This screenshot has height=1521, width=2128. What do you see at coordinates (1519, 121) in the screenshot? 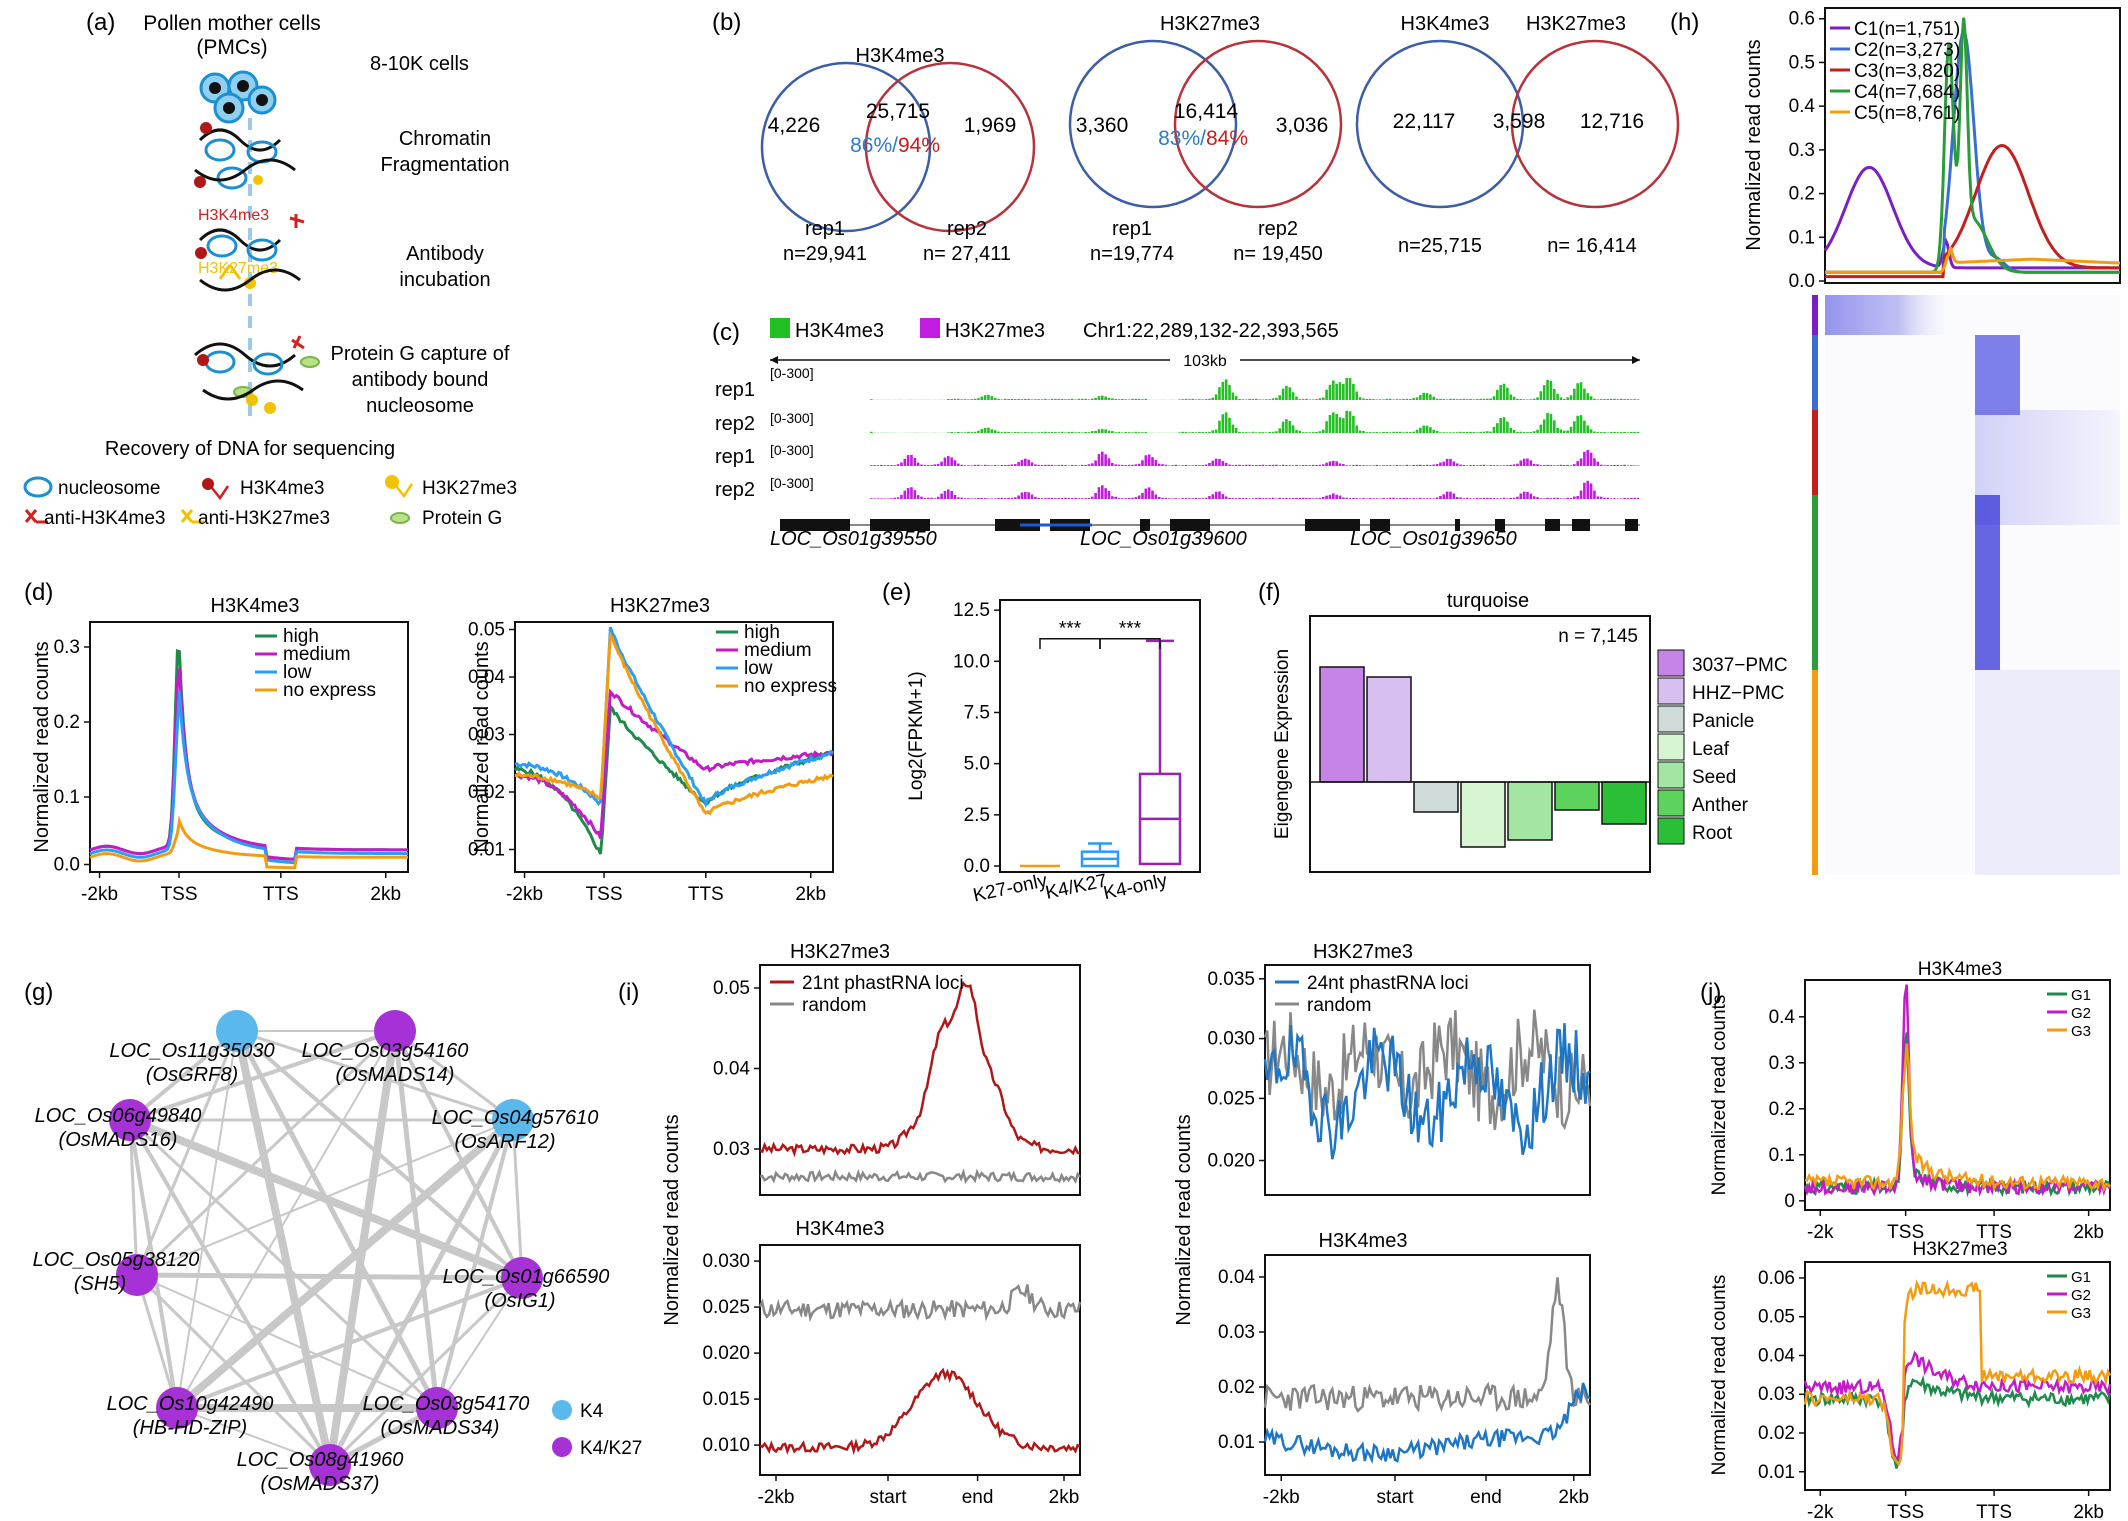
I see `venn-overlap-count: 3,598` at bounding box center [1519, 121].